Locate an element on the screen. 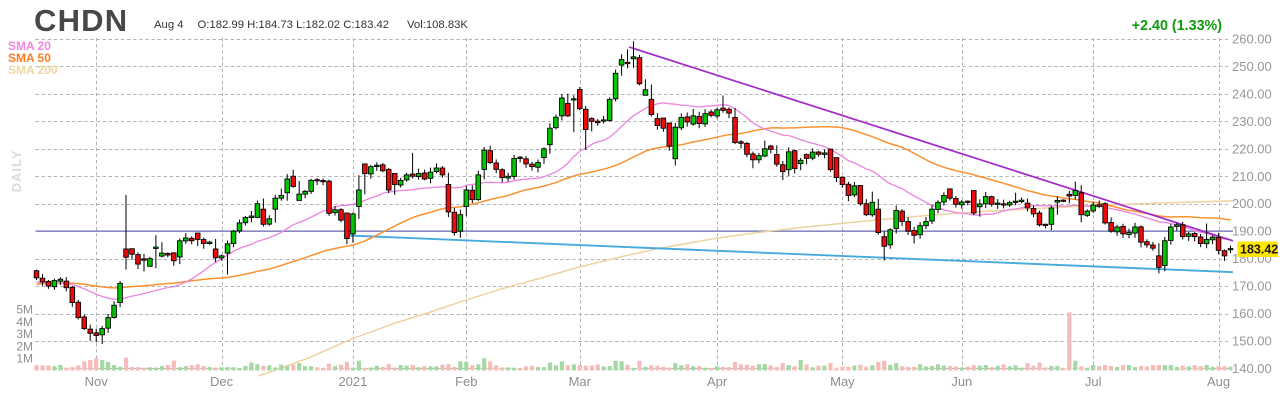 This screenshot has height=400, width=1280. svg-text: 1M is located at coordinates (24, 359).